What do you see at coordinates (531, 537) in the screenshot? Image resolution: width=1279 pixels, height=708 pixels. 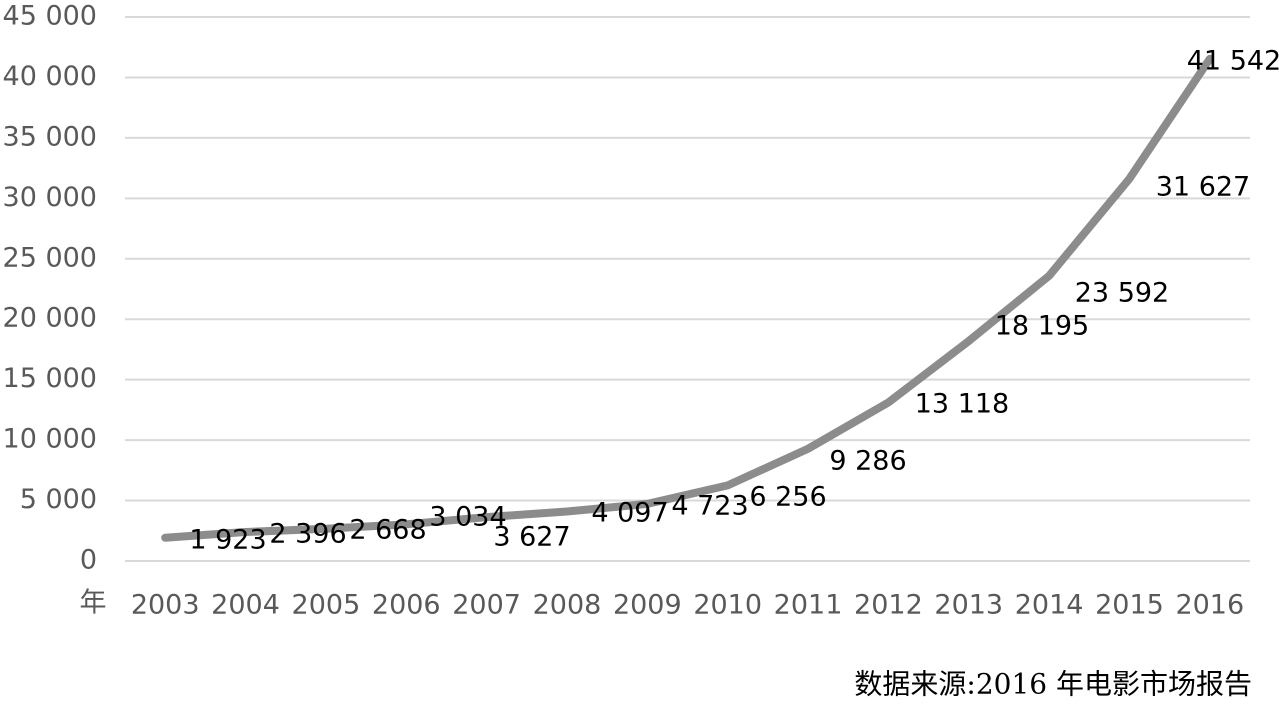 I see `data-label: 3 627` at bounding box center [531, 537].